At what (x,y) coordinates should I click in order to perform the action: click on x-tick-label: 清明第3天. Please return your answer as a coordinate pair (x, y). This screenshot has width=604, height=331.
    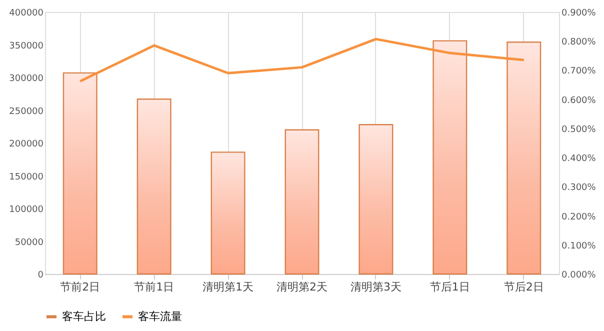
    Looking at the image, I should click on (376, 287).